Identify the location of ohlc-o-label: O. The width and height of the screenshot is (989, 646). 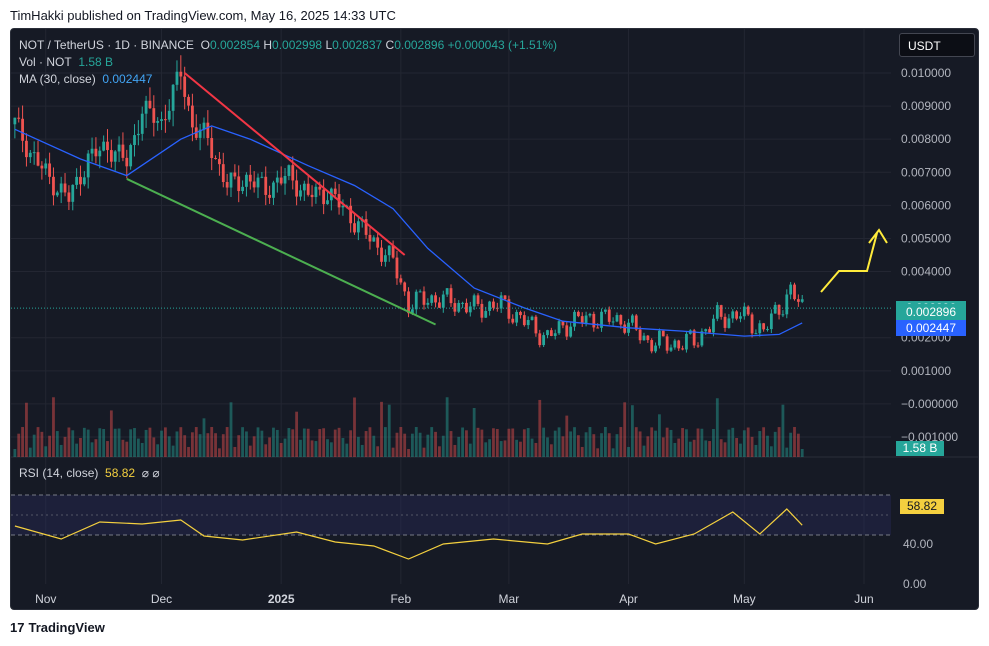
(205, 45).